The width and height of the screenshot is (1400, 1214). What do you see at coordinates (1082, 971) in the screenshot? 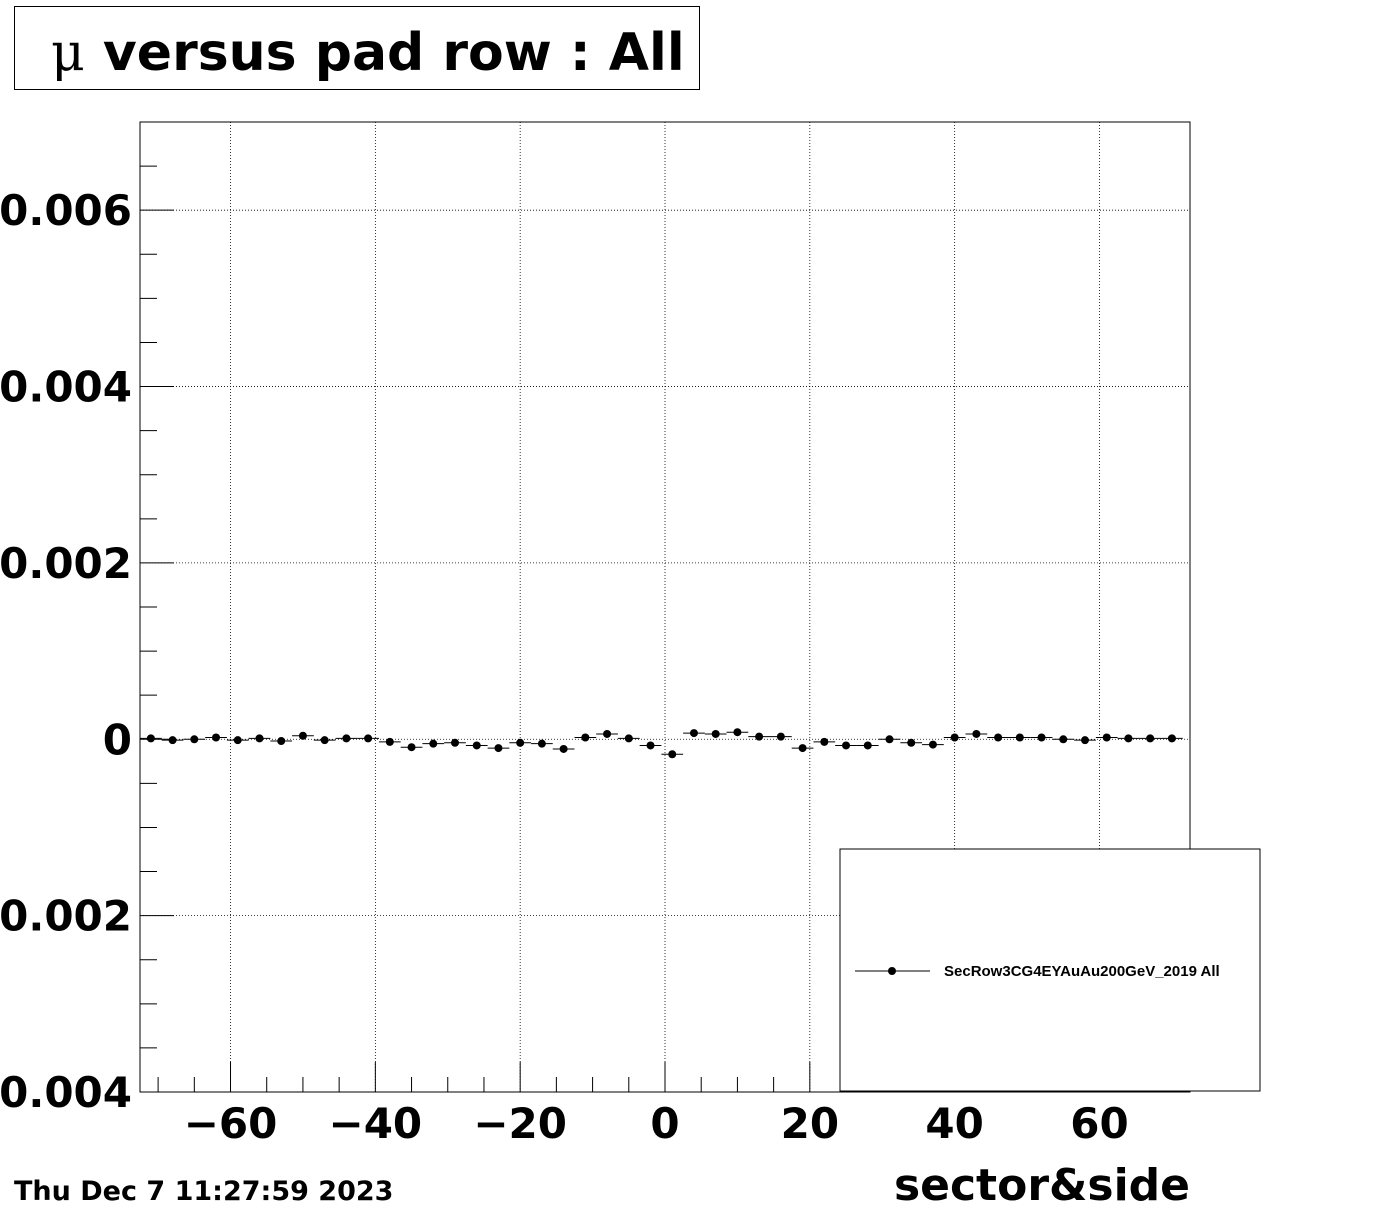
I see `legend-entry-label: SecRow3CG4EYAuAu200GeV_2019 All` at bounding box center [1082, 971].